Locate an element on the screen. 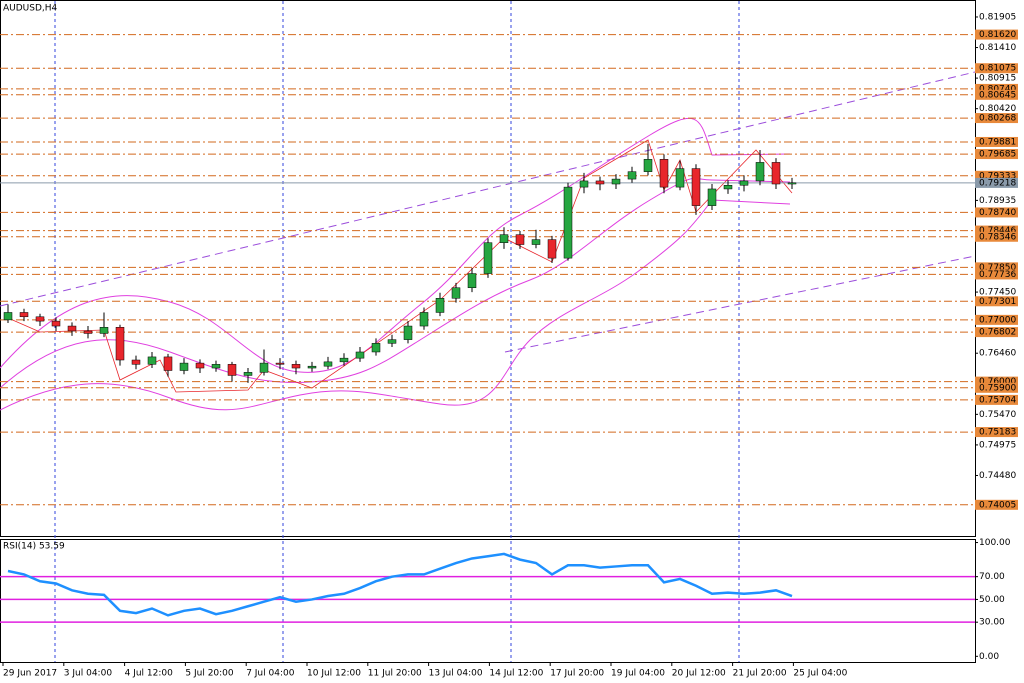 The image size is (1024, 683). rsi-line is located at coordinates (400, 584).